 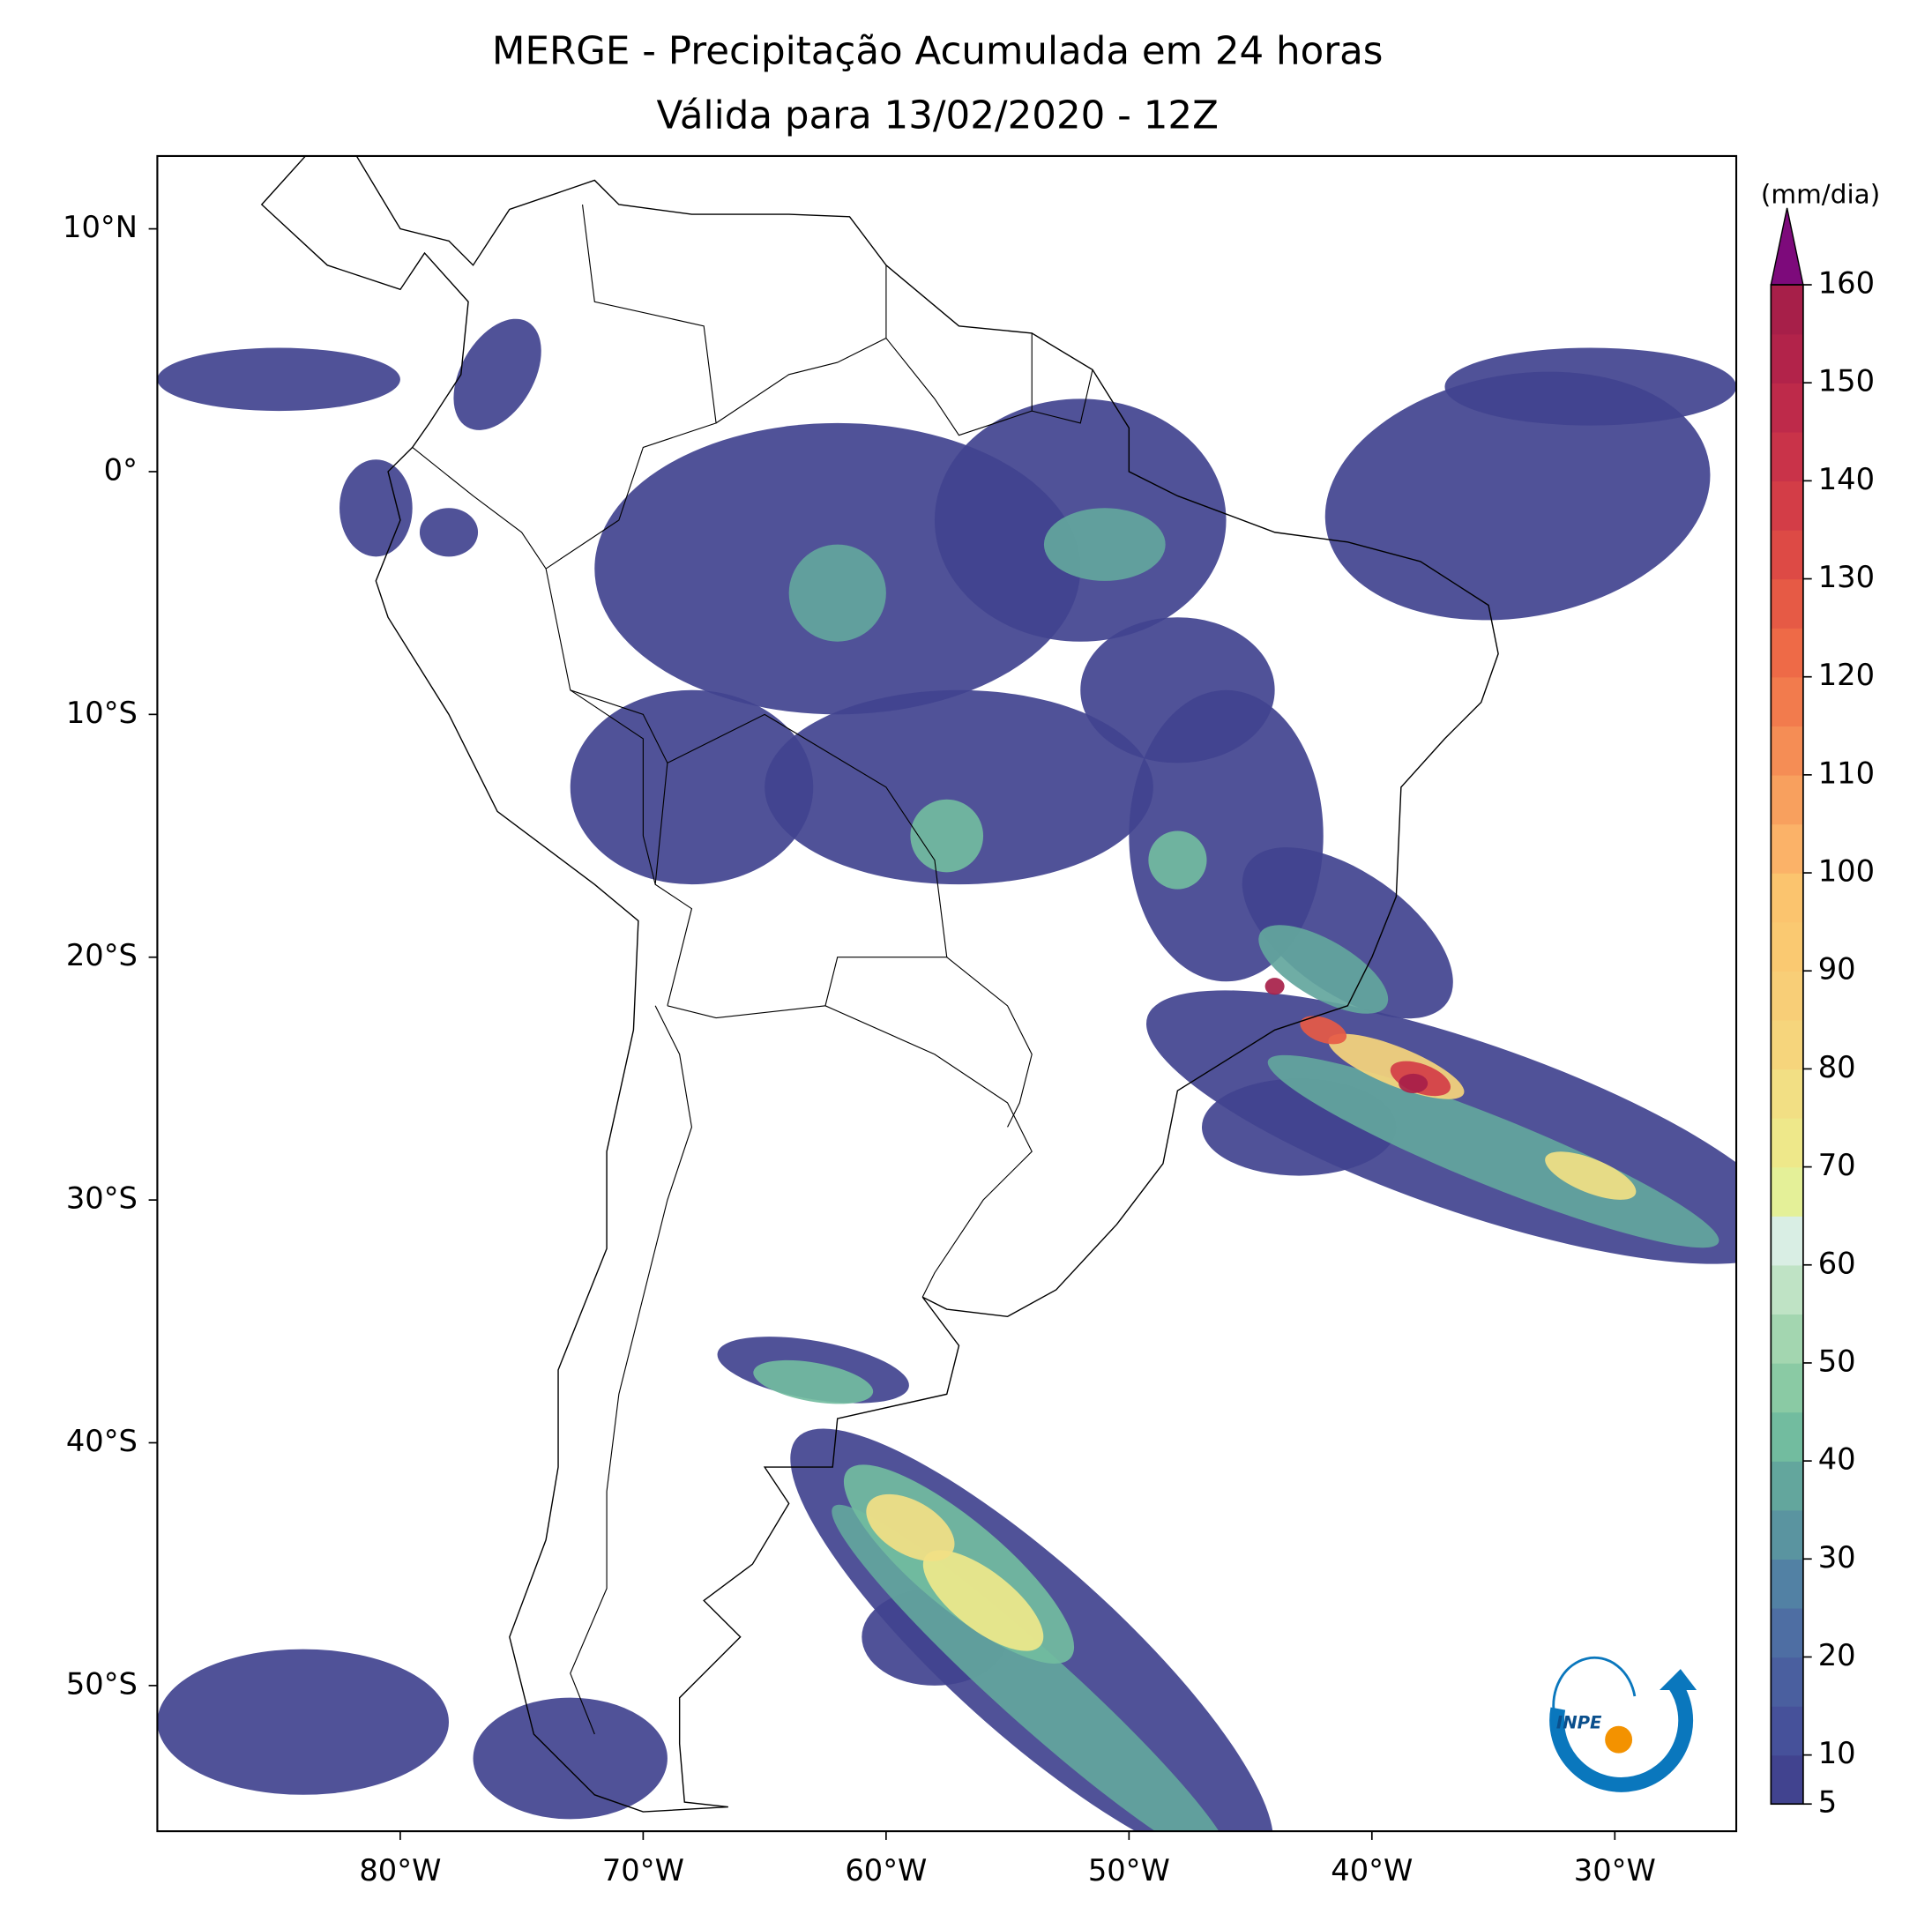 What do you see at coordinates (1827, 1802) in the screenshot?
I see `colorbar-tick-label: 5` at bounding box center [1827, 1802].